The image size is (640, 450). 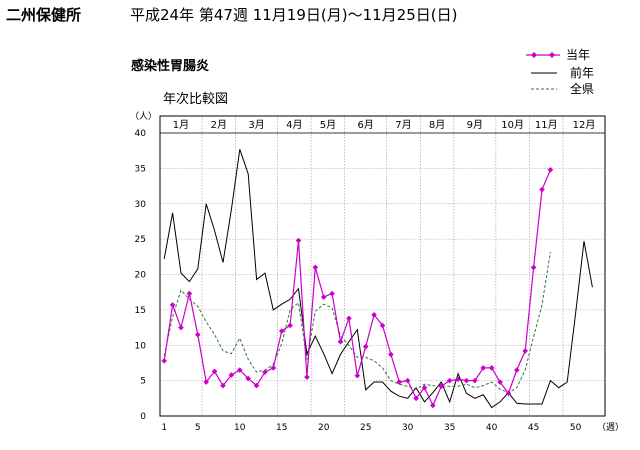 What do you see at coordinates (198, 428) in the screenshot?
I see `x-tick-label: 5` at bounding box center [198, 428].